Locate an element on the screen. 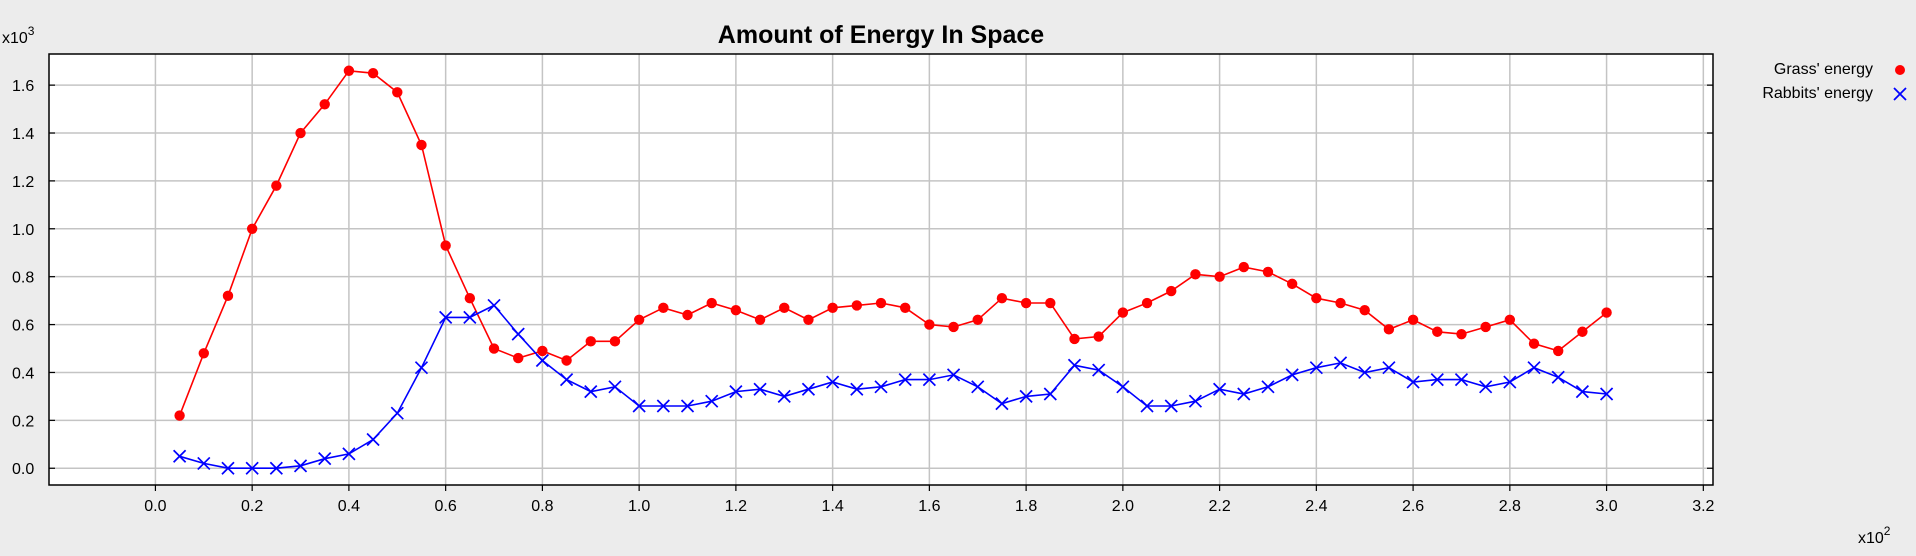  x-tick-label: 0.4 is located at coordinates (349, 506).